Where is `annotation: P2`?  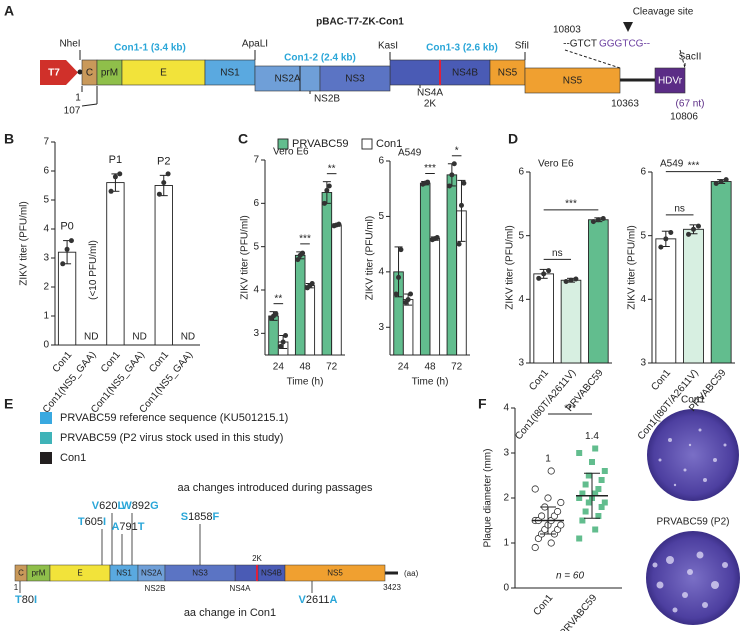 annotation: P2 is located at coordinates (163, 161).